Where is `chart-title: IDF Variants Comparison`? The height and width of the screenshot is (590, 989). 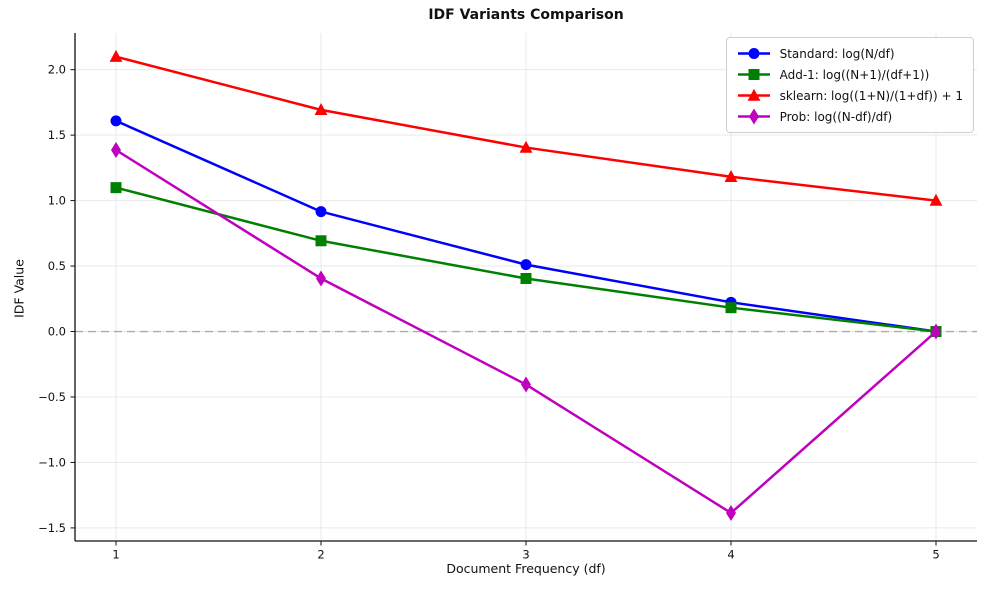
chart-title: IDF Variants Comparison is located at coordinates (526, 15).